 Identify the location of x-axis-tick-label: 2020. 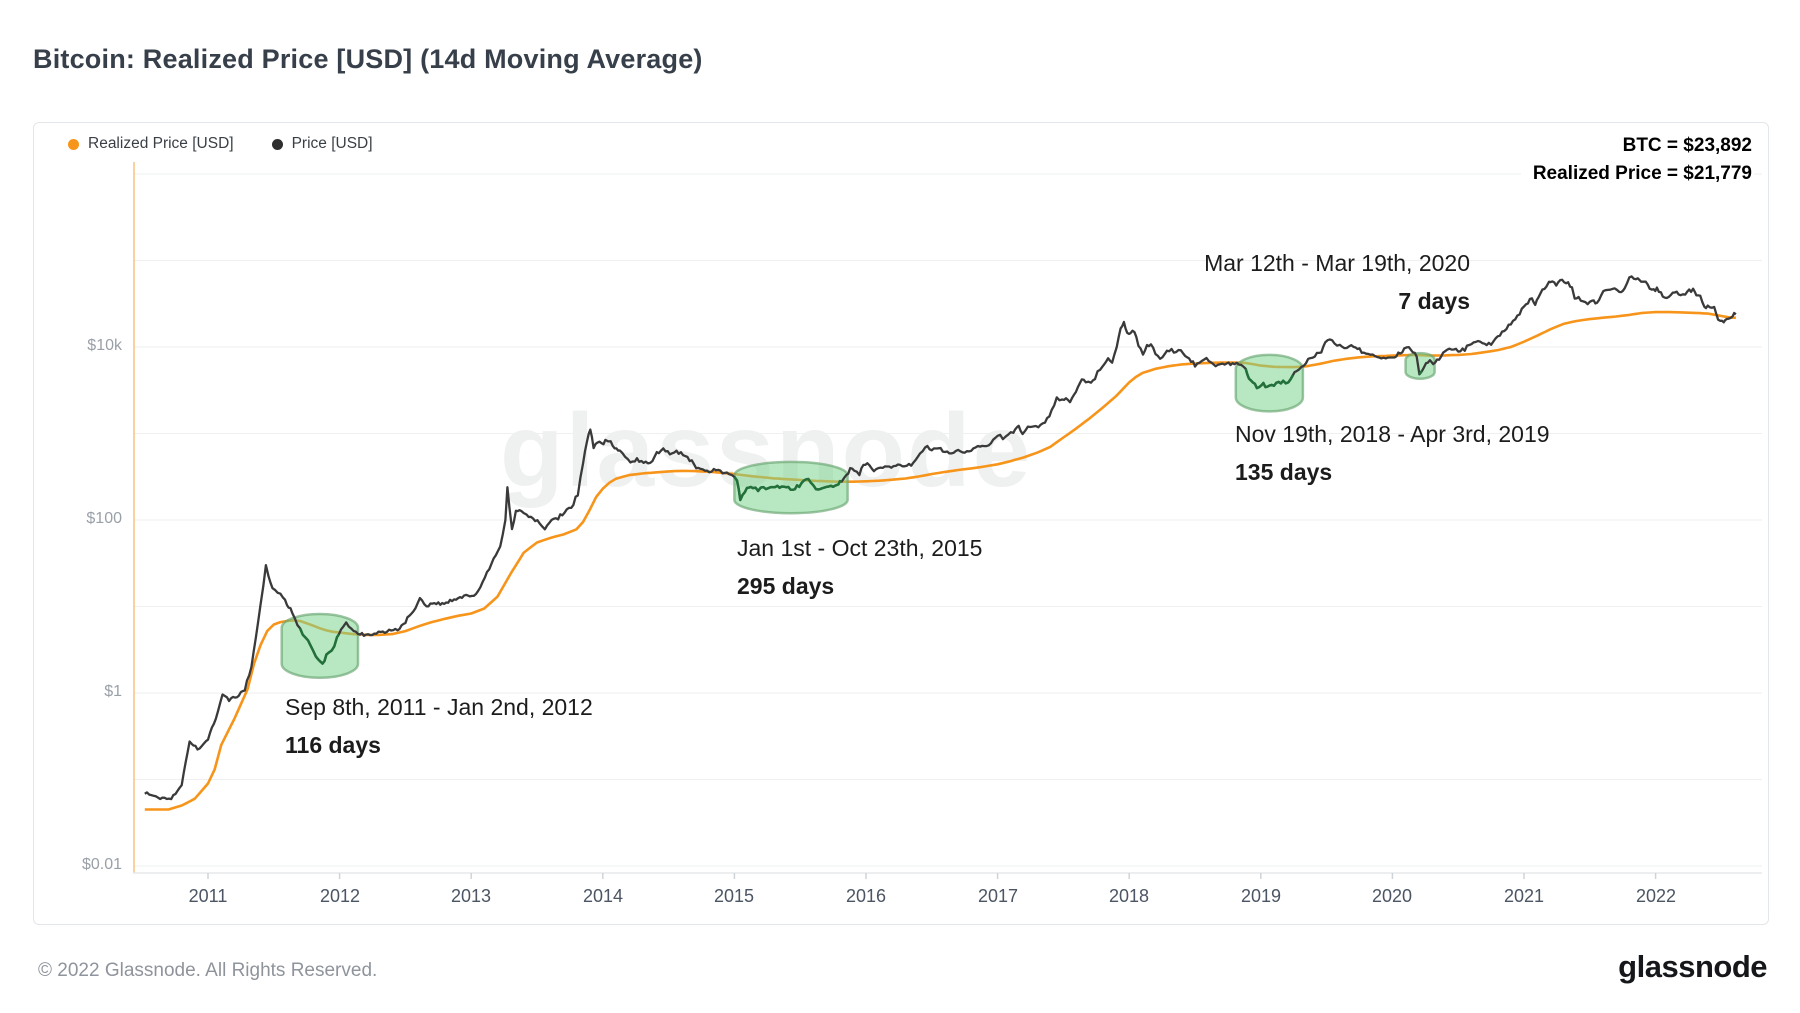
(1392, 896).